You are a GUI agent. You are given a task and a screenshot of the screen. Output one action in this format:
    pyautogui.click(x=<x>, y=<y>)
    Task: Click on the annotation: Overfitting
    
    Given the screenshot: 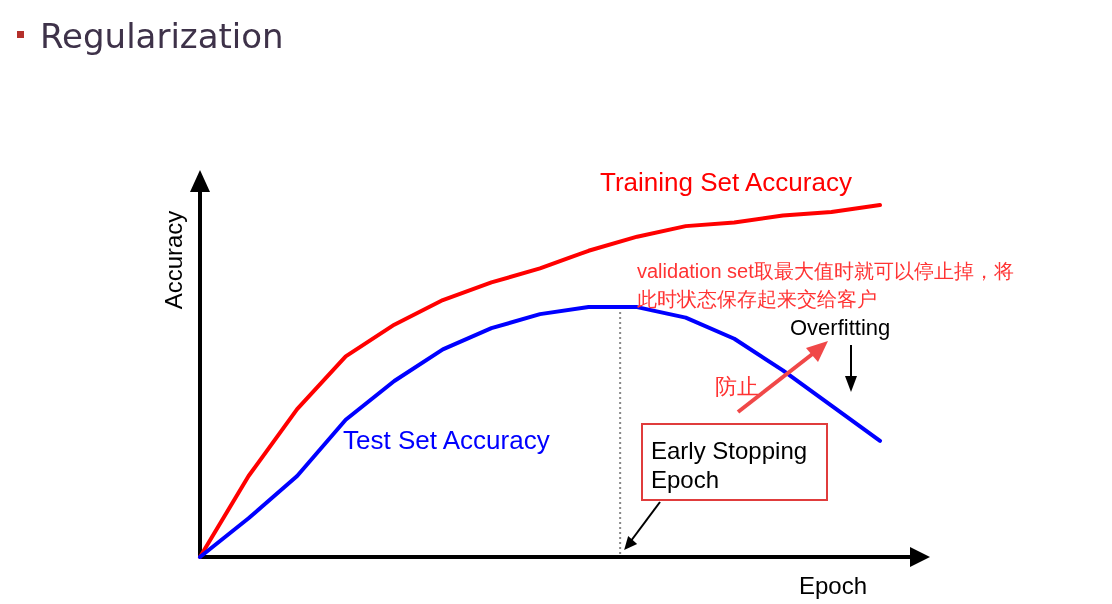 What is the action you would take?
    pyautogui.click(x=840, y=327)
    